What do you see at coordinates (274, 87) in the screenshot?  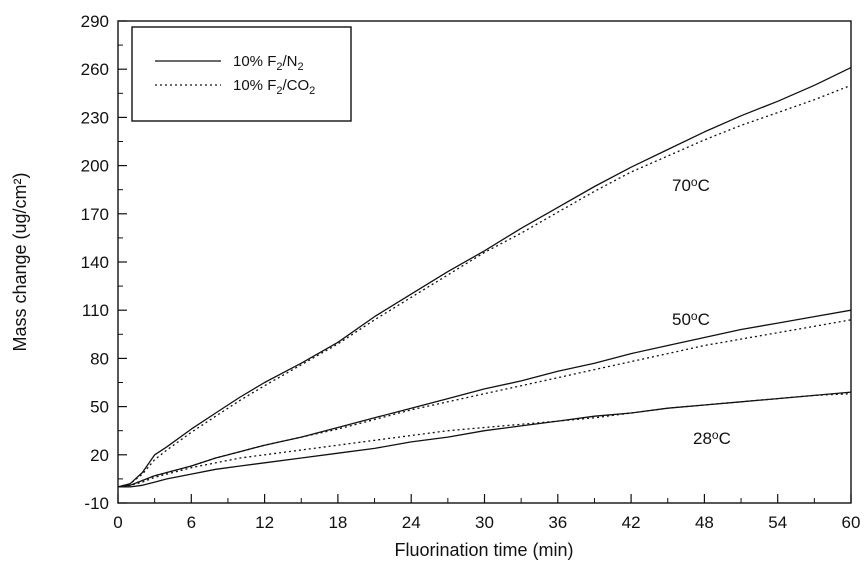 I see `legend-label-co2: 10% F2/CO2` at bounding box center [274, 87].